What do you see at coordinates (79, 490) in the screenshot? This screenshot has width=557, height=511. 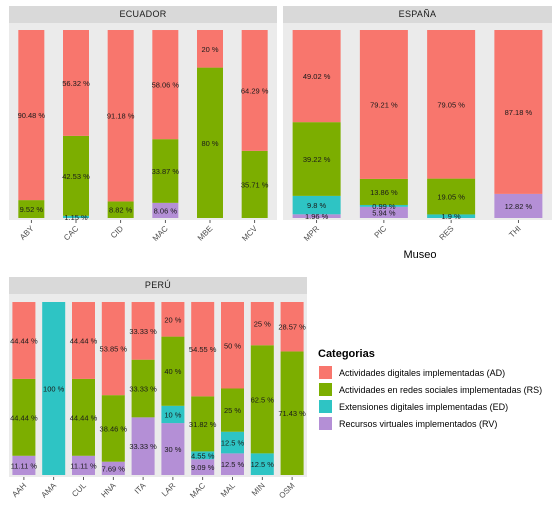 I see `x-tick-label-peru-cul: CUL` at bounding box center [79, 490].